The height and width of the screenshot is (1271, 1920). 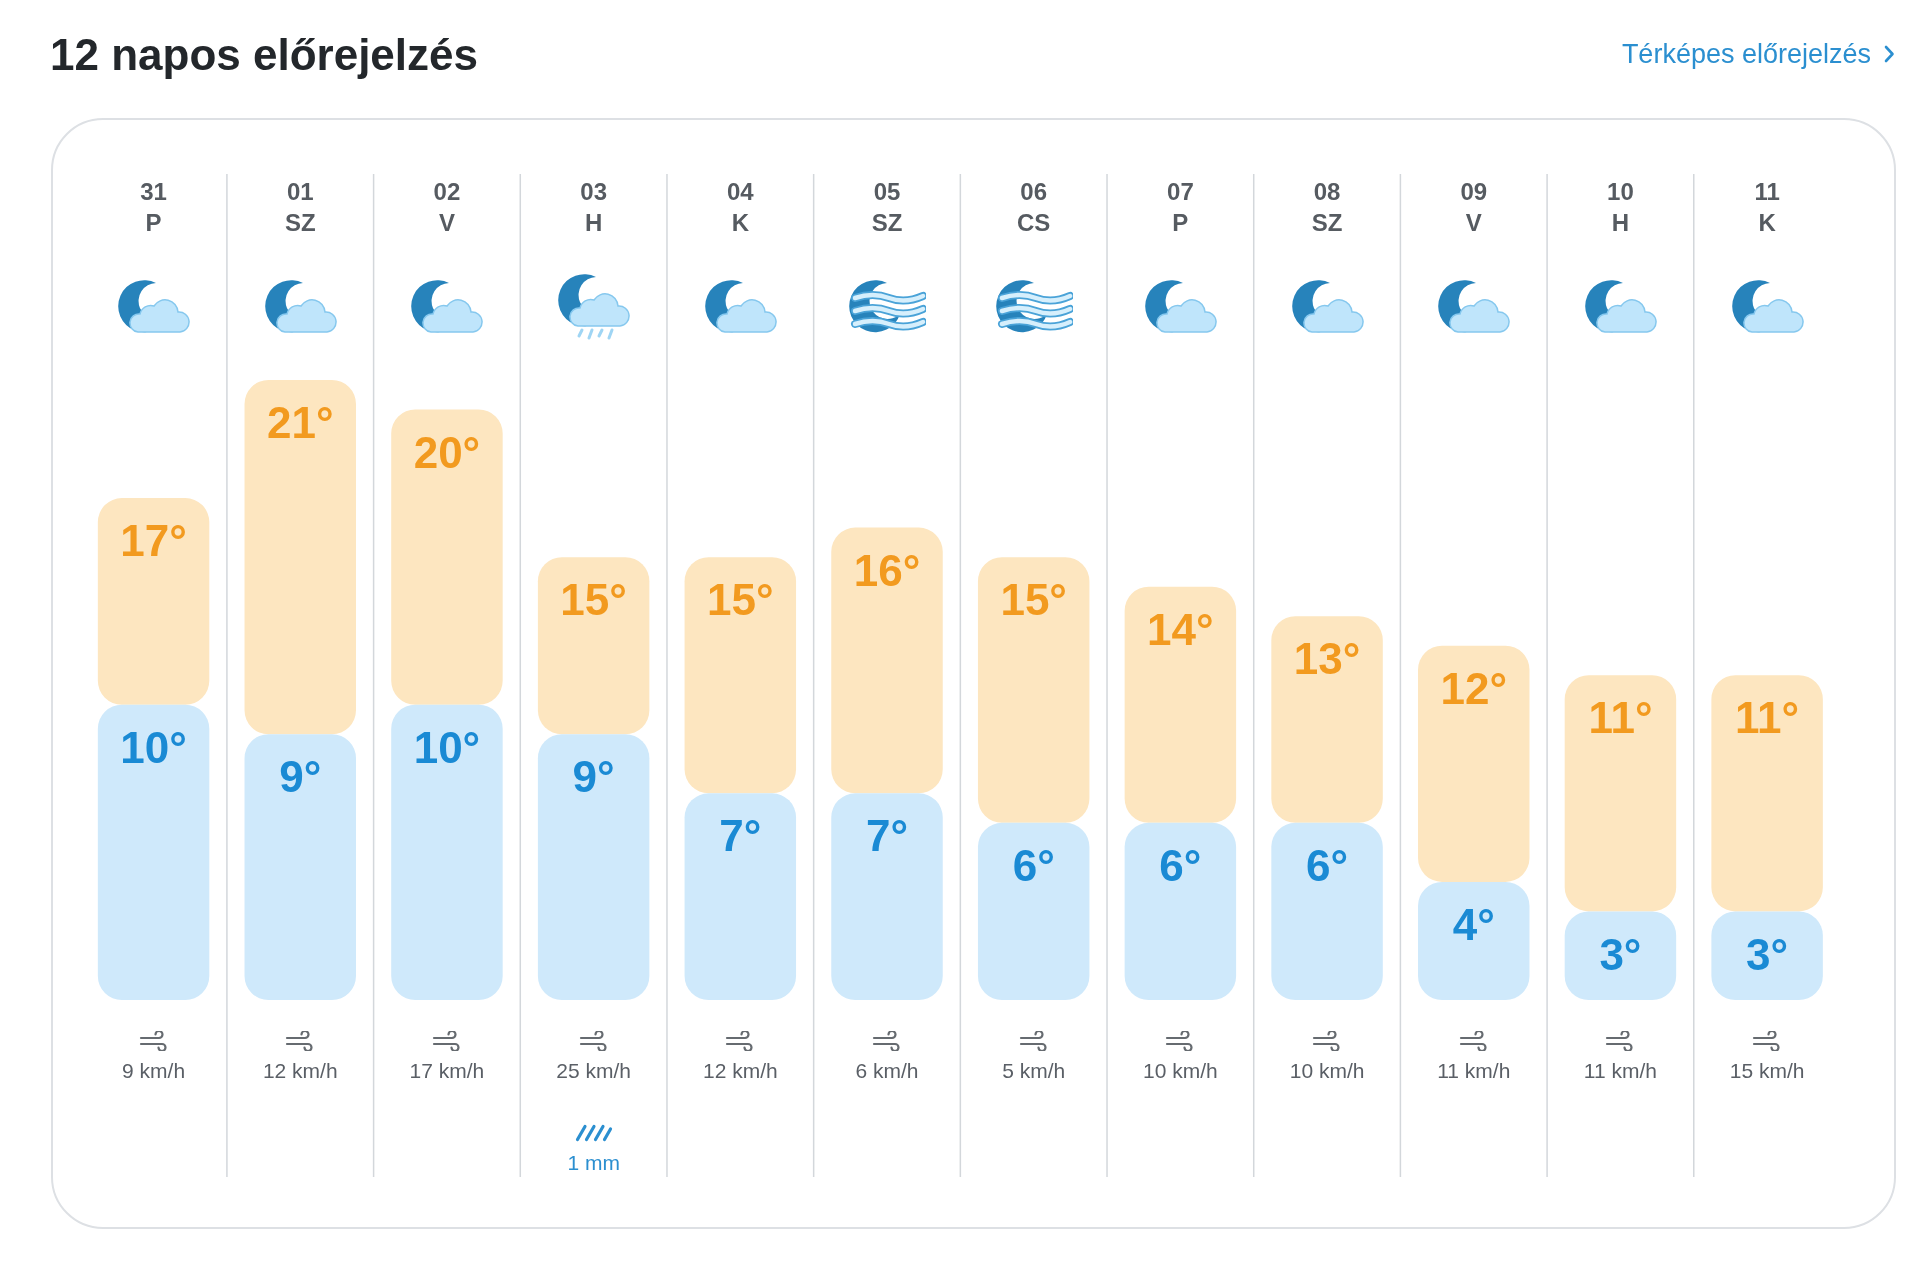 I want to click on total-label: 21°, so click(x=300, y=423).